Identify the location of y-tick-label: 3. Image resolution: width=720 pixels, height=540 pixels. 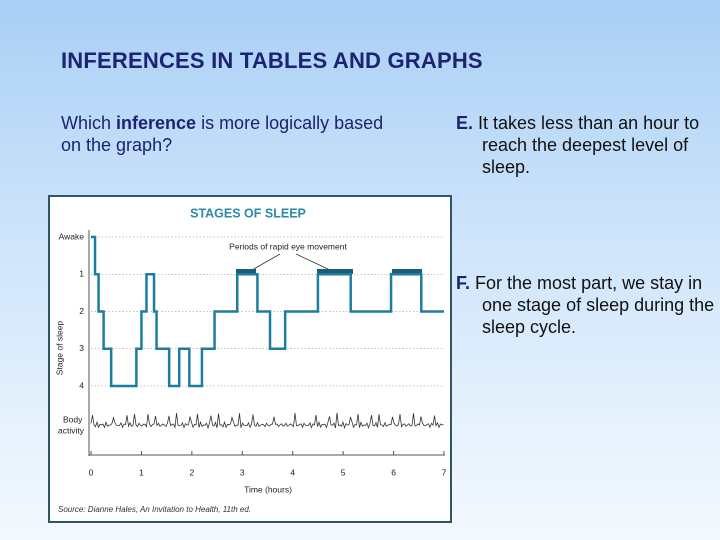
(81, 348).